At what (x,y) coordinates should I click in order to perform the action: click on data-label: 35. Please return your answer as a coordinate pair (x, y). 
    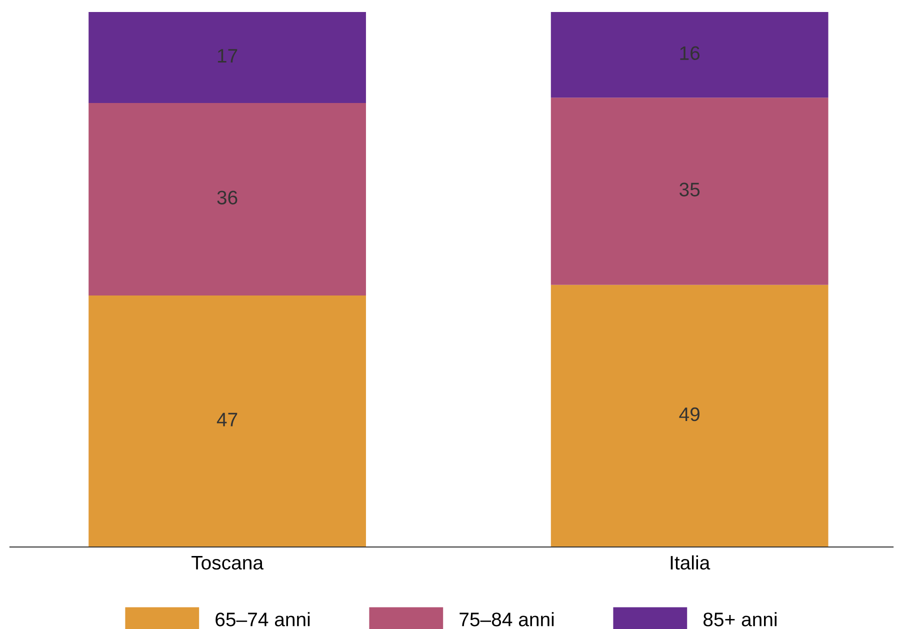
    Looking at the image, I should click on (690, 189).